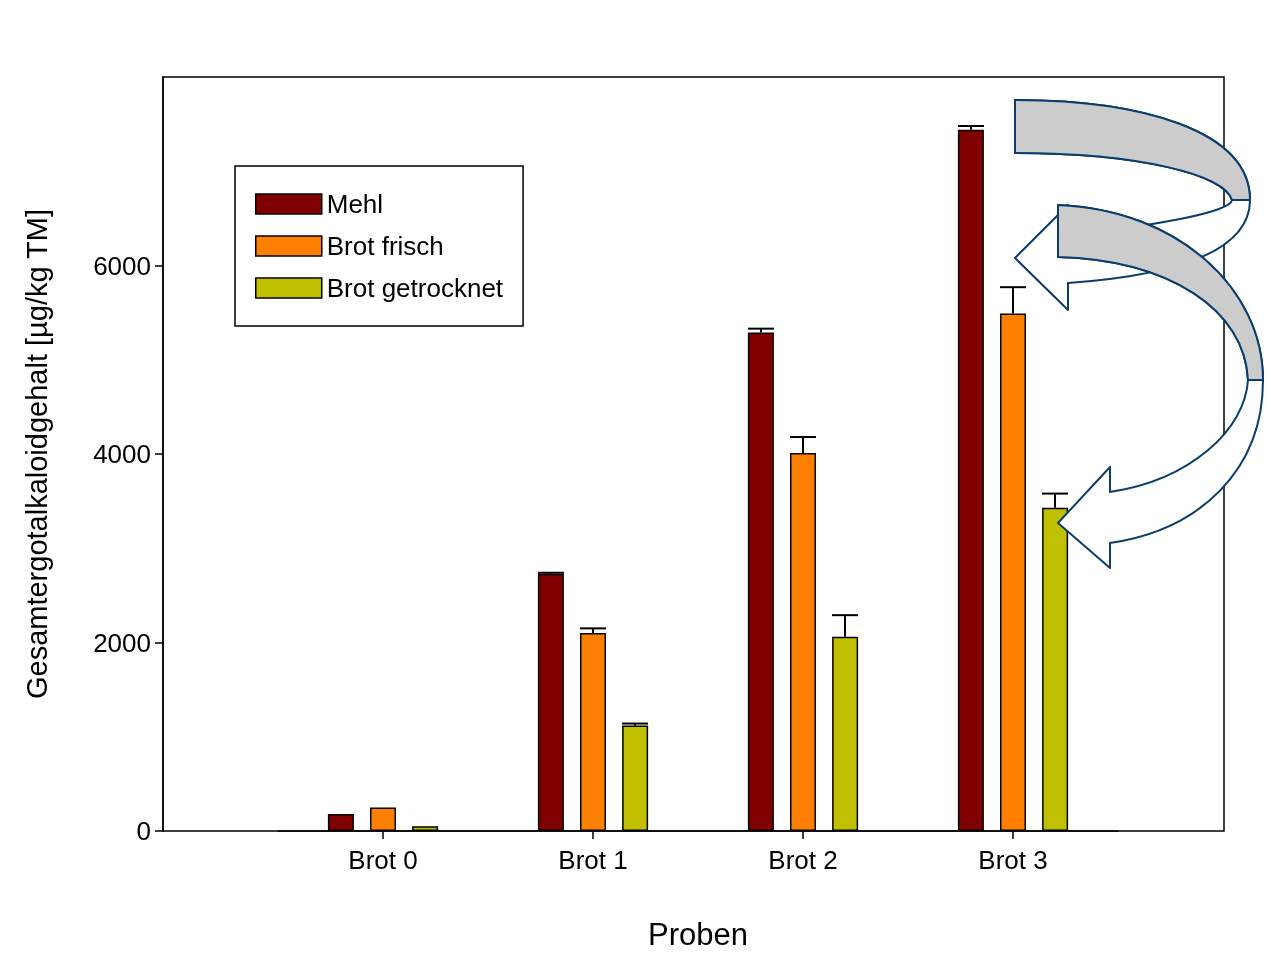 The image size is (1268, 958). What do you see at coordinates (122, 454) in the screenshot?
I see `y-tick-label: 4000` at bounding box center [122, 454].